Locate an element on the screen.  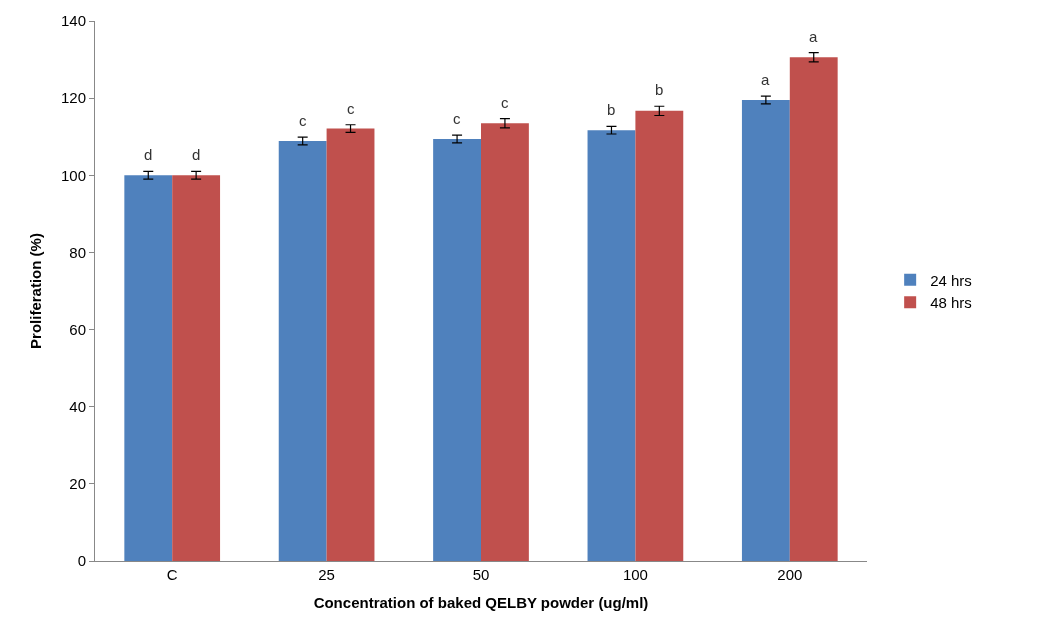
legend-label: 24 hrs is located at coordinates (951, 280).